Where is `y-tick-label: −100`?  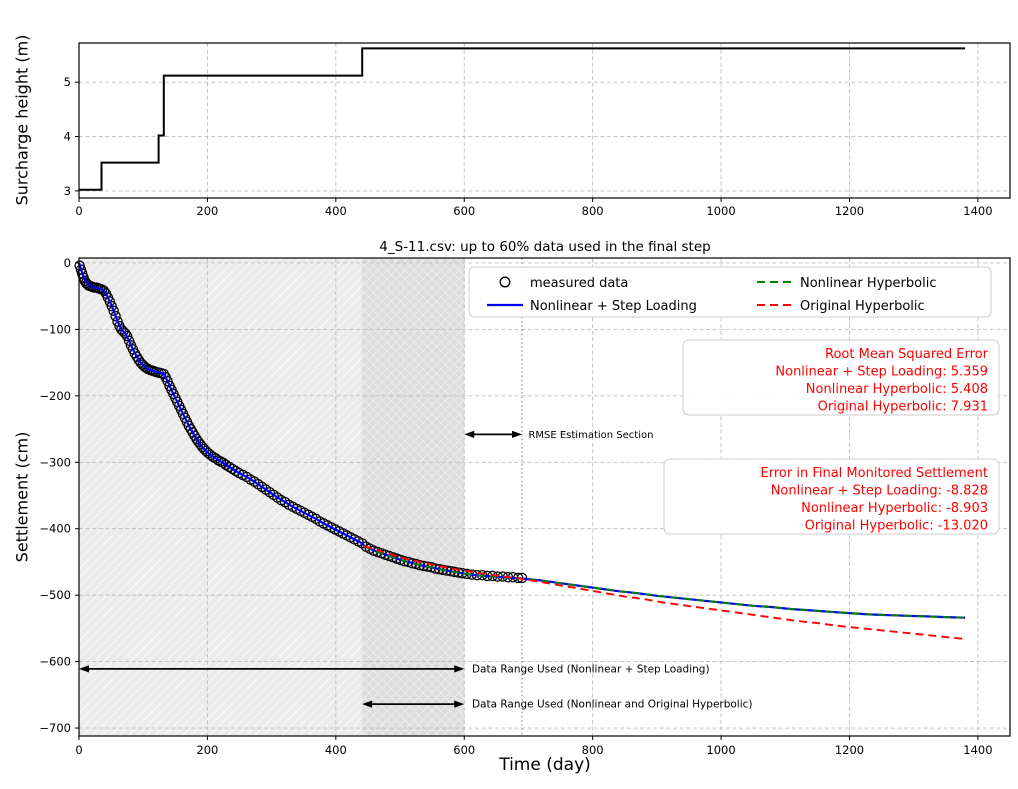 y-tick-label: −100 is located at coordinates (55, 329).